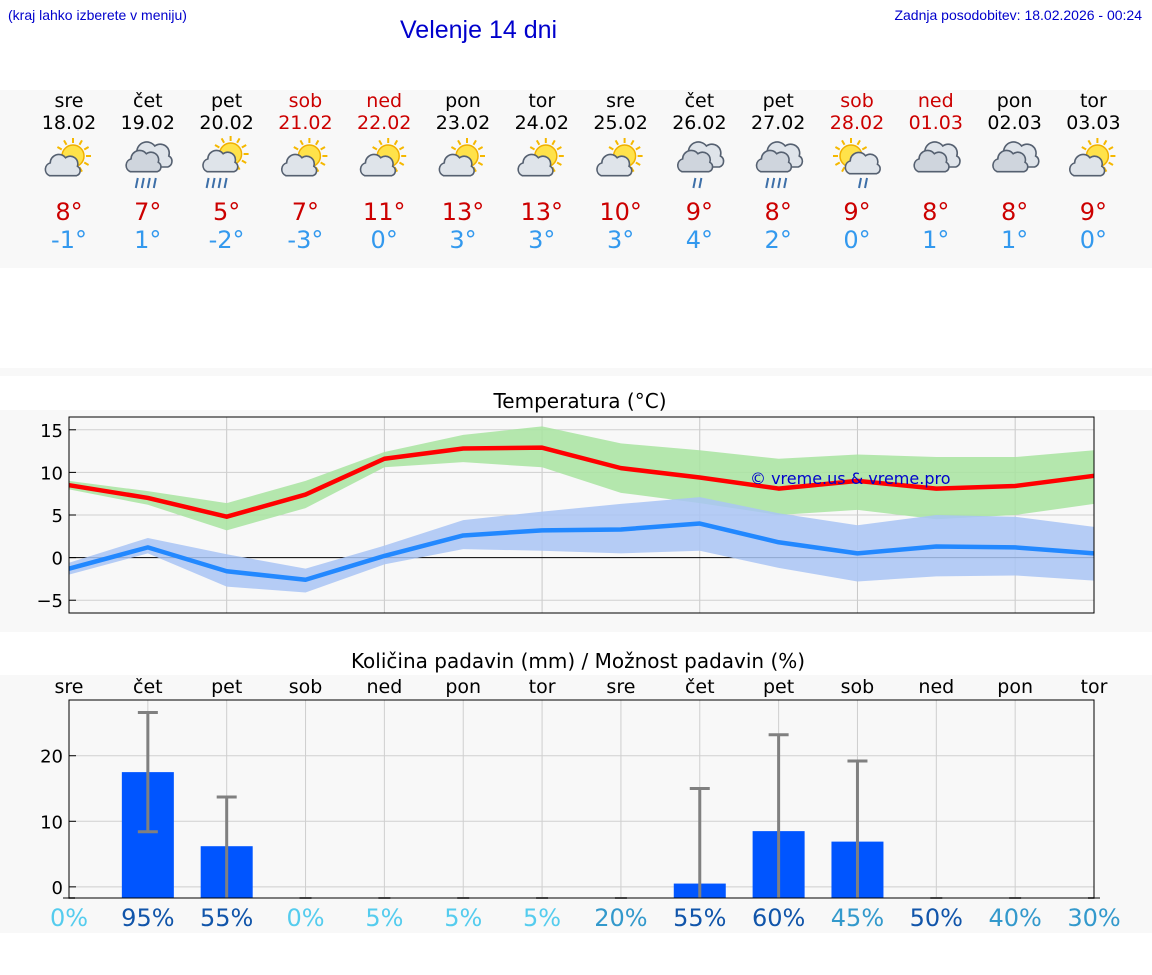 This screenshot has height=975, width=1152. I want to click on max-temp-line, so click(581, 482).